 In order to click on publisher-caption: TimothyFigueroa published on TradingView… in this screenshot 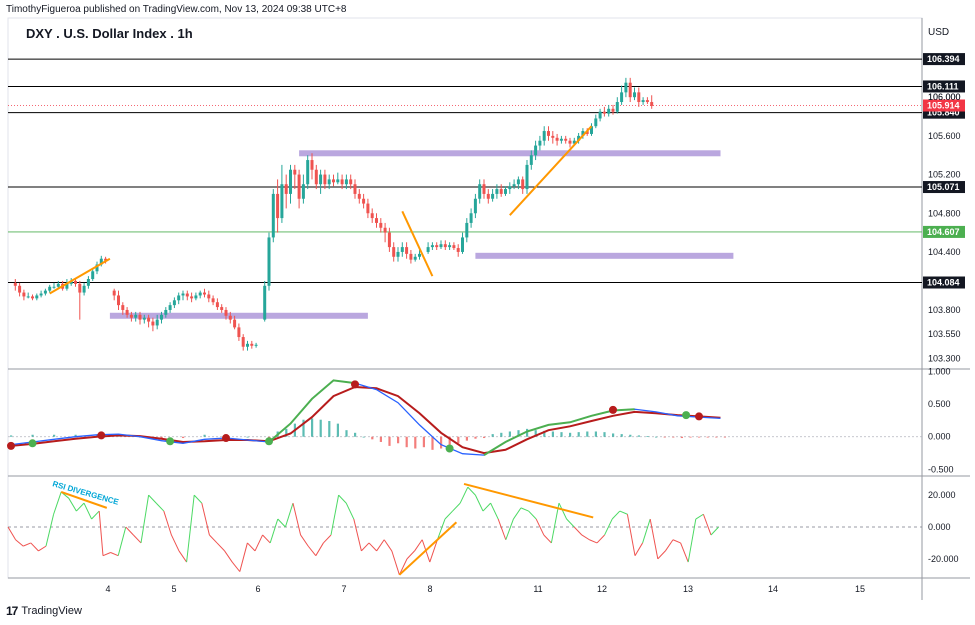, I will do `click(176, 9)`.